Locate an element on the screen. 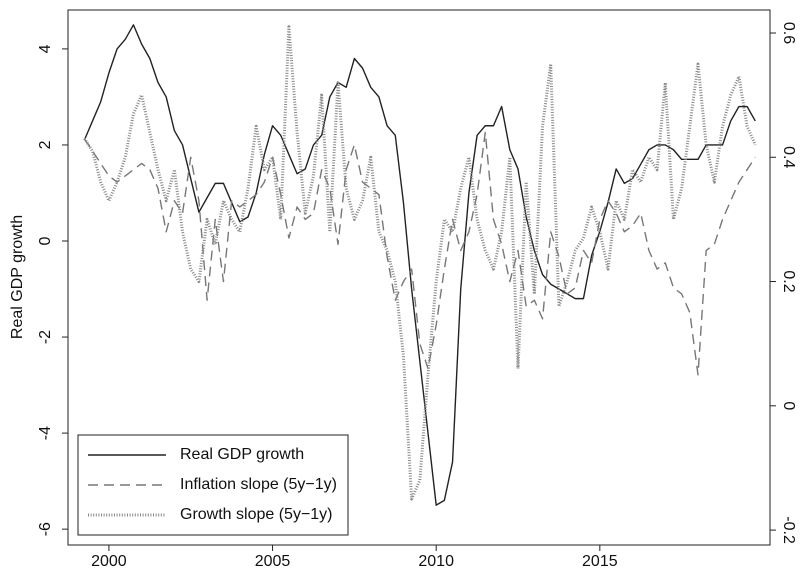 The width and height of the screenshot is (800, 572). legend-label: Growth slope (5y−1y) is located at coordinates (256, 514).